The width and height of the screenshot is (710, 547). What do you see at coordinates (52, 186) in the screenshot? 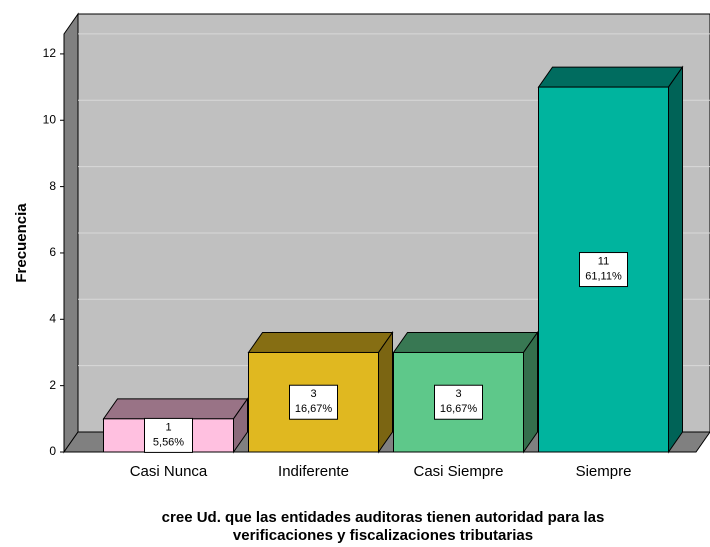
I see `y-tick-label: 8` at bounding box center [52, 186].